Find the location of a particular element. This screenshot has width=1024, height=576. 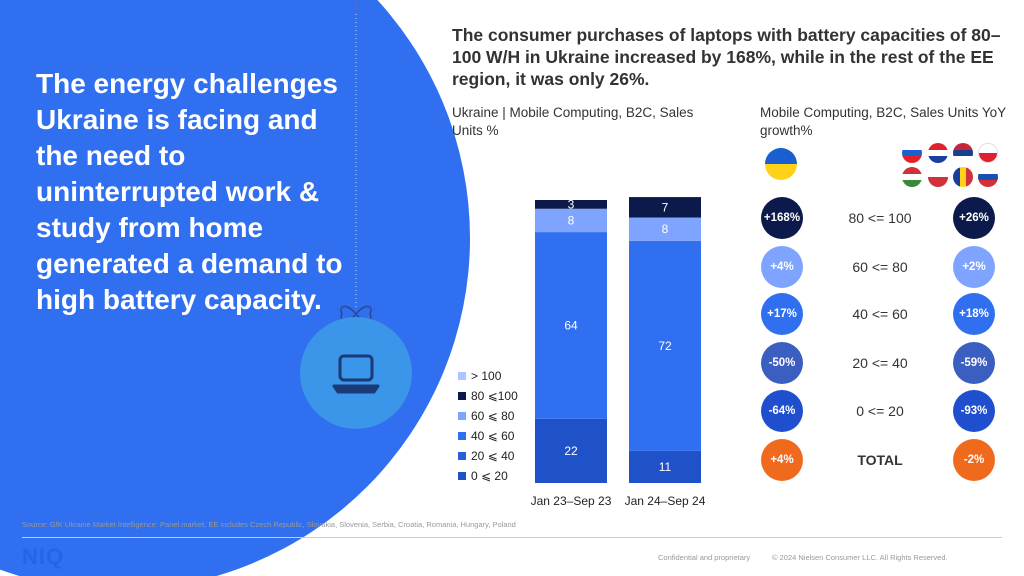

category-label: Jan 24–Sep 24 is located at coordinates (665, 501).